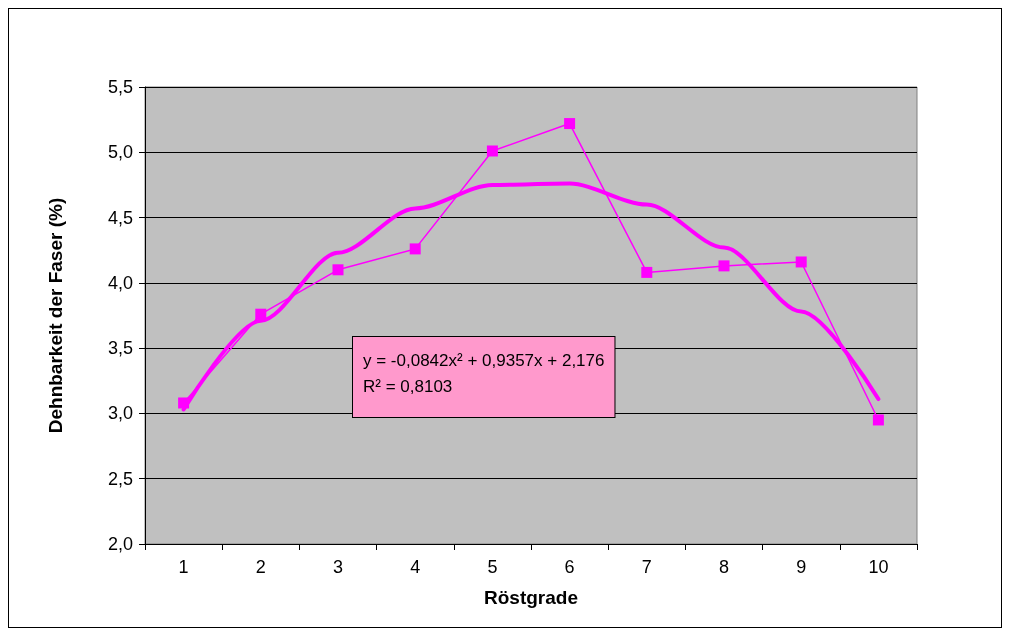 The image size is (1012, 634). I want to click on x-tick-label: 10, so click(878, 567).